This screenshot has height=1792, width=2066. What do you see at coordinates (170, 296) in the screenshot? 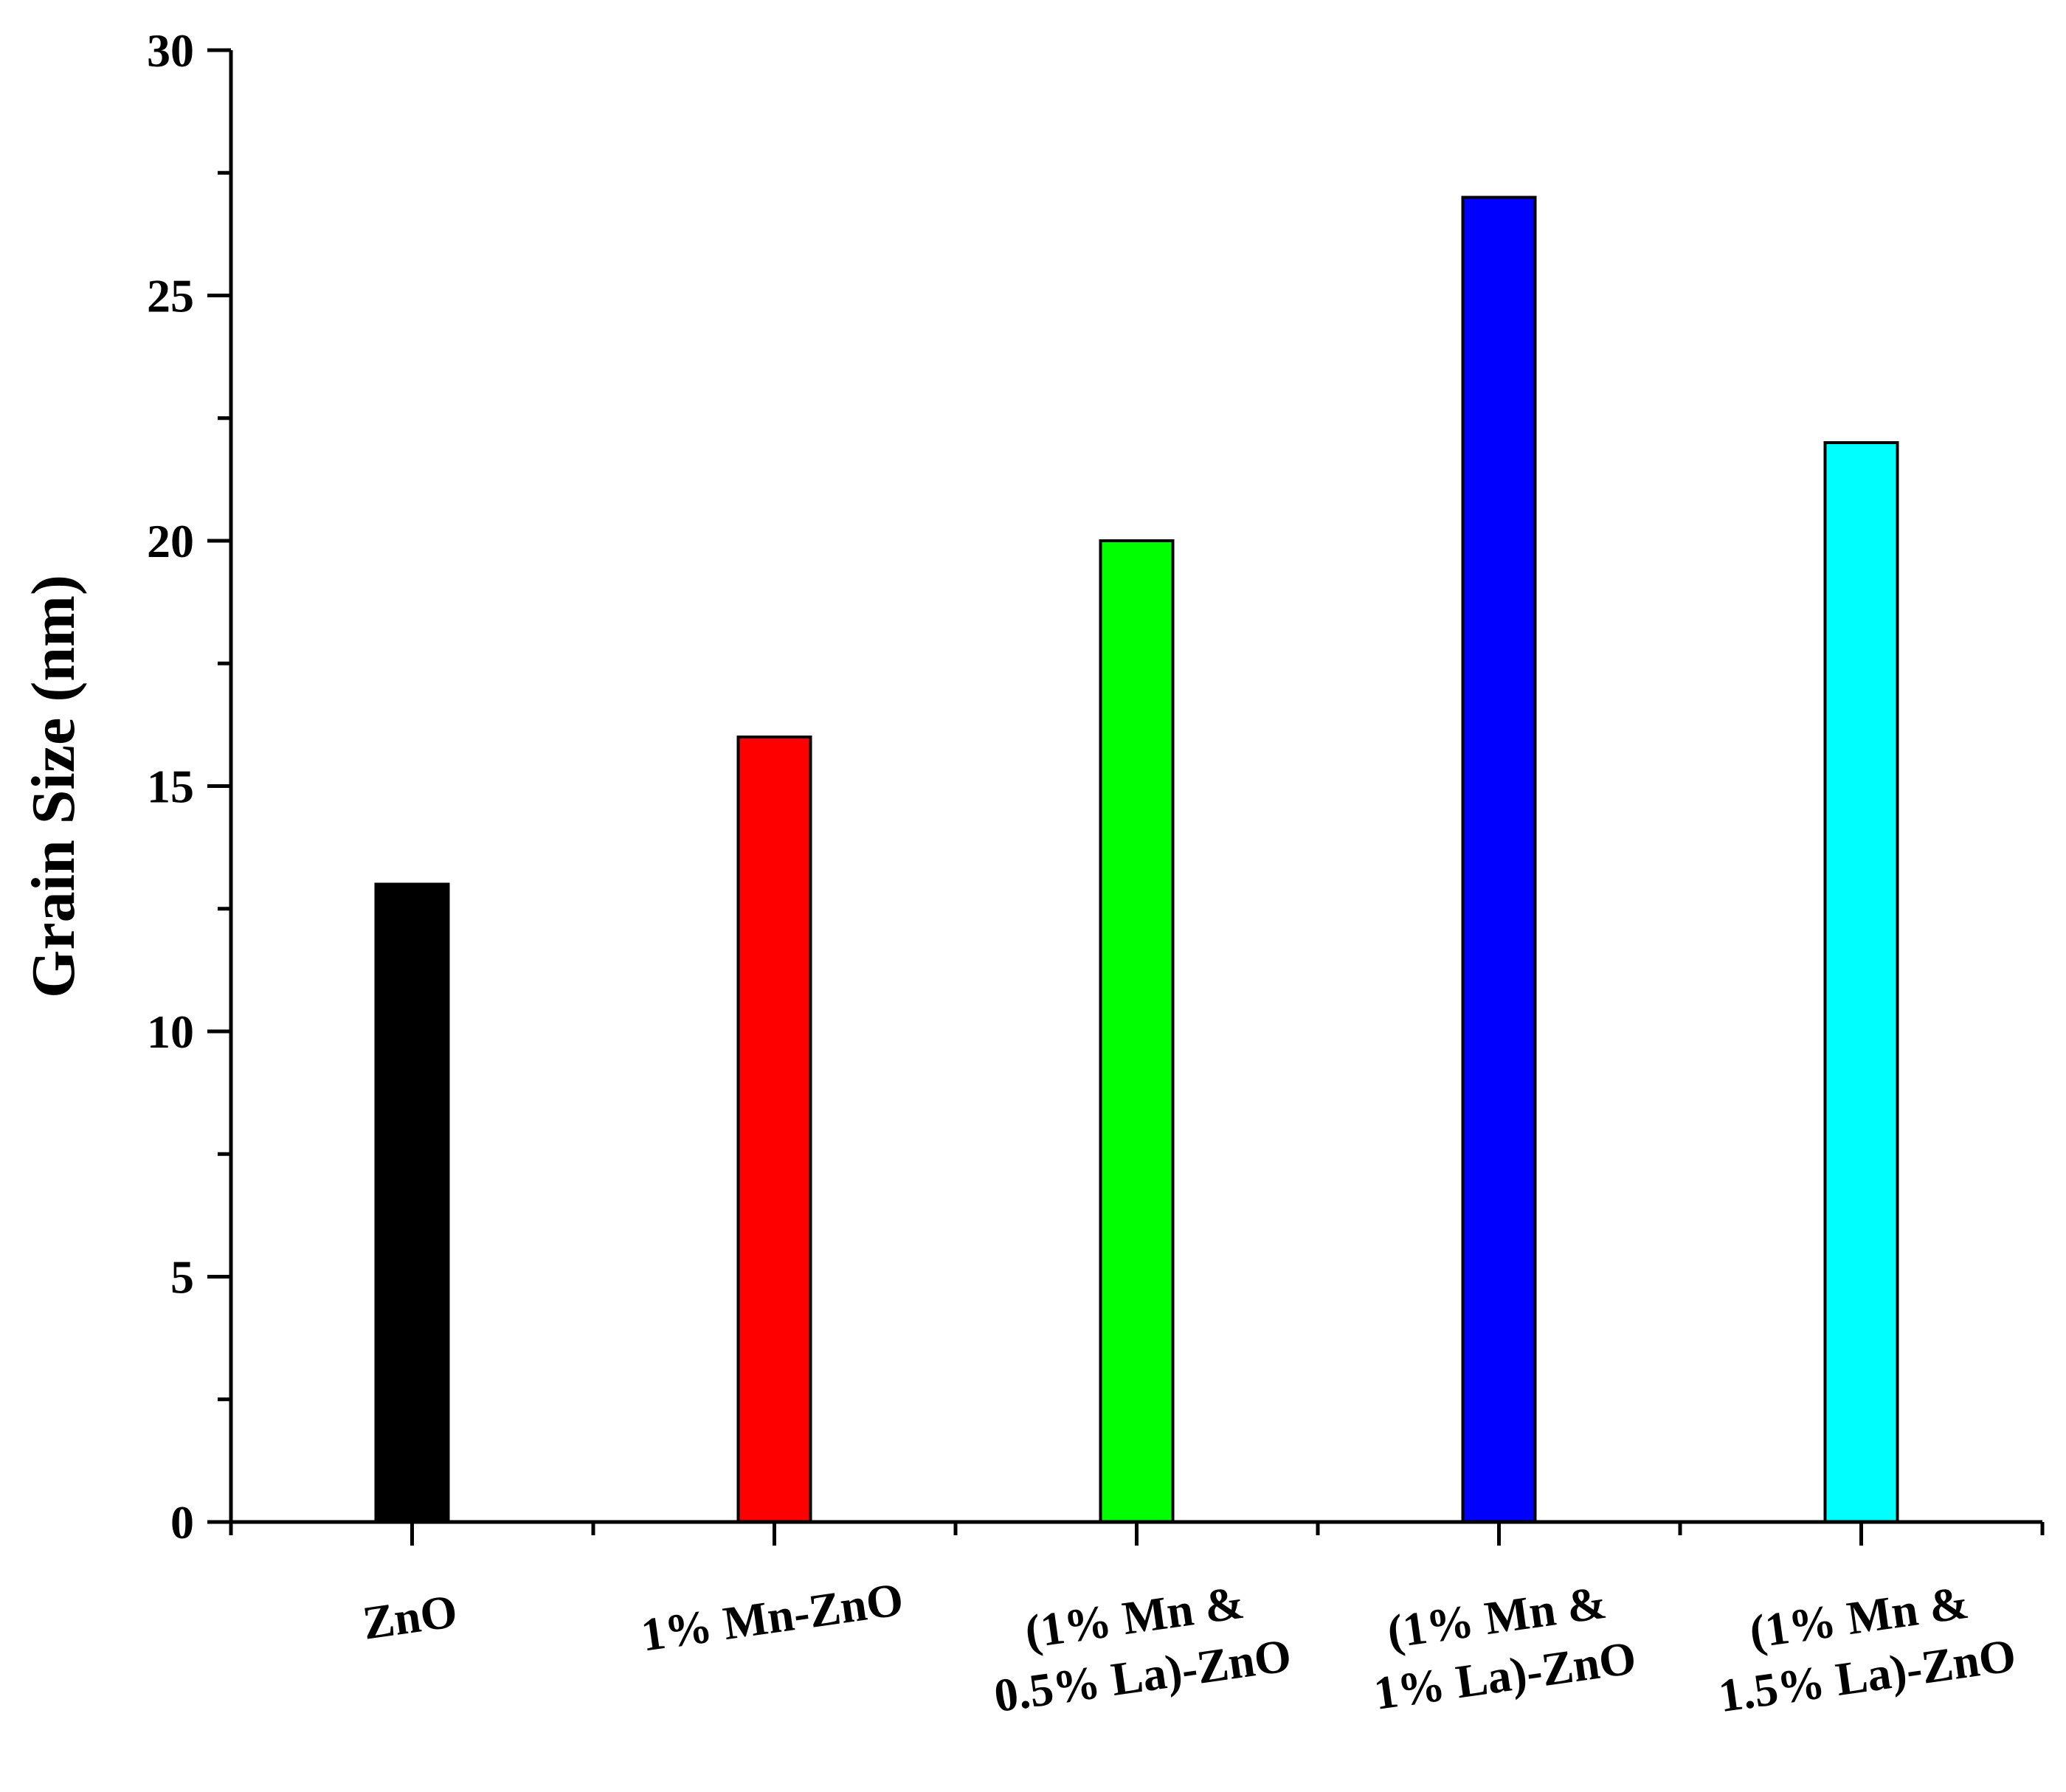
I see `y-tick-label: 25` at bounding box center [170, 296].